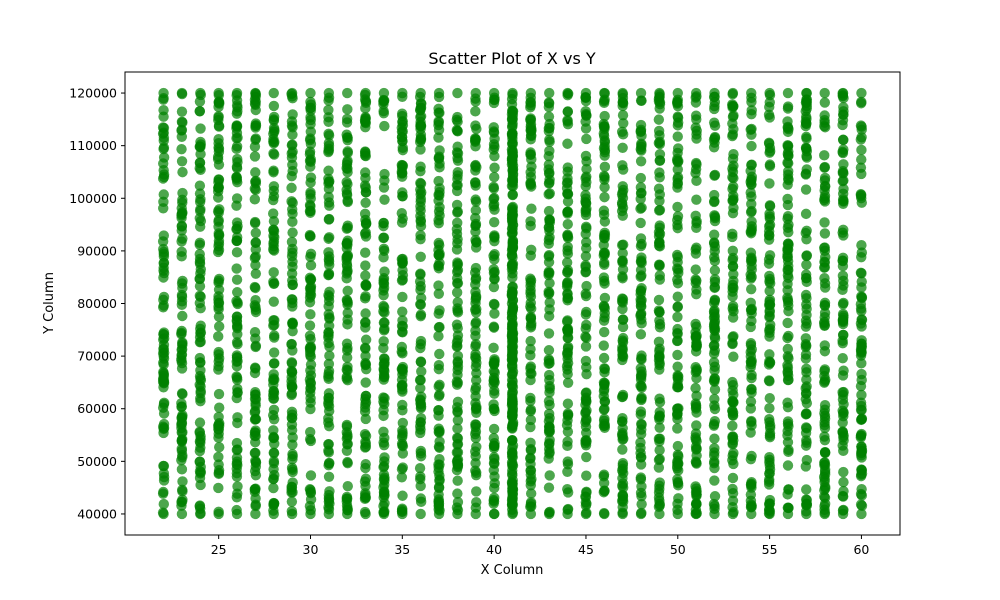 The width and height of the screenshot is (1000, 600). What do you see at coordinates (512, 570) in the screenshot?
I see `x-axis-label: X Column` at bounding box center [512, 570].